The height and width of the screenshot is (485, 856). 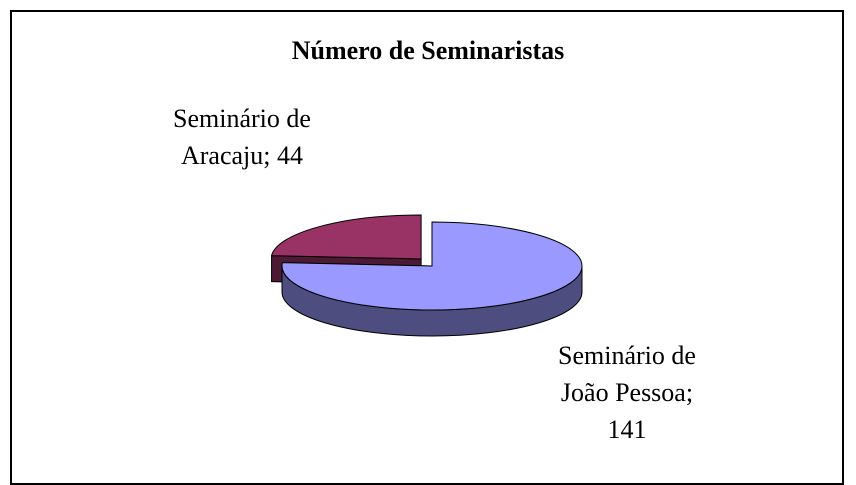 What do you see at coordinates (428, 50) in the screenshot?
I see `chart-title: Número de Seminaristas` at bounding box center [428, 50].